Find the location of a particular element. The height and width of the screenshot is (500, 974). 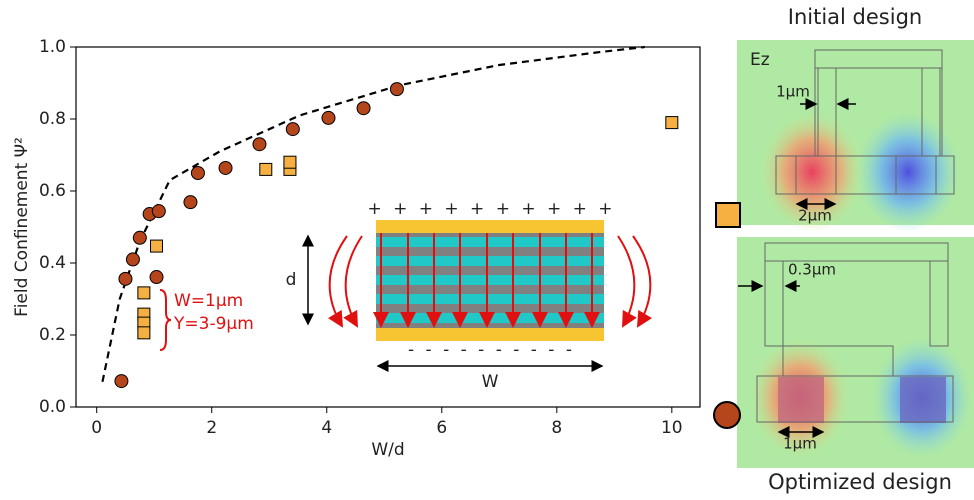

y-tick-label: 0.0 is located at coordinates (52, 407).